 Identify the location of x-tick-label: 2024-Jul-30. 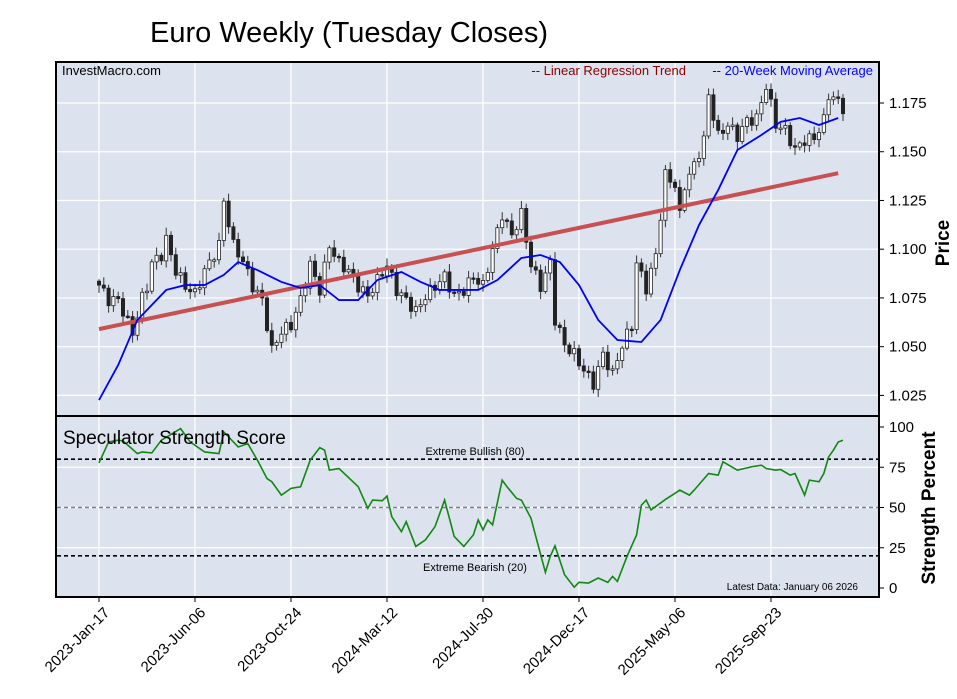
(463, 638).